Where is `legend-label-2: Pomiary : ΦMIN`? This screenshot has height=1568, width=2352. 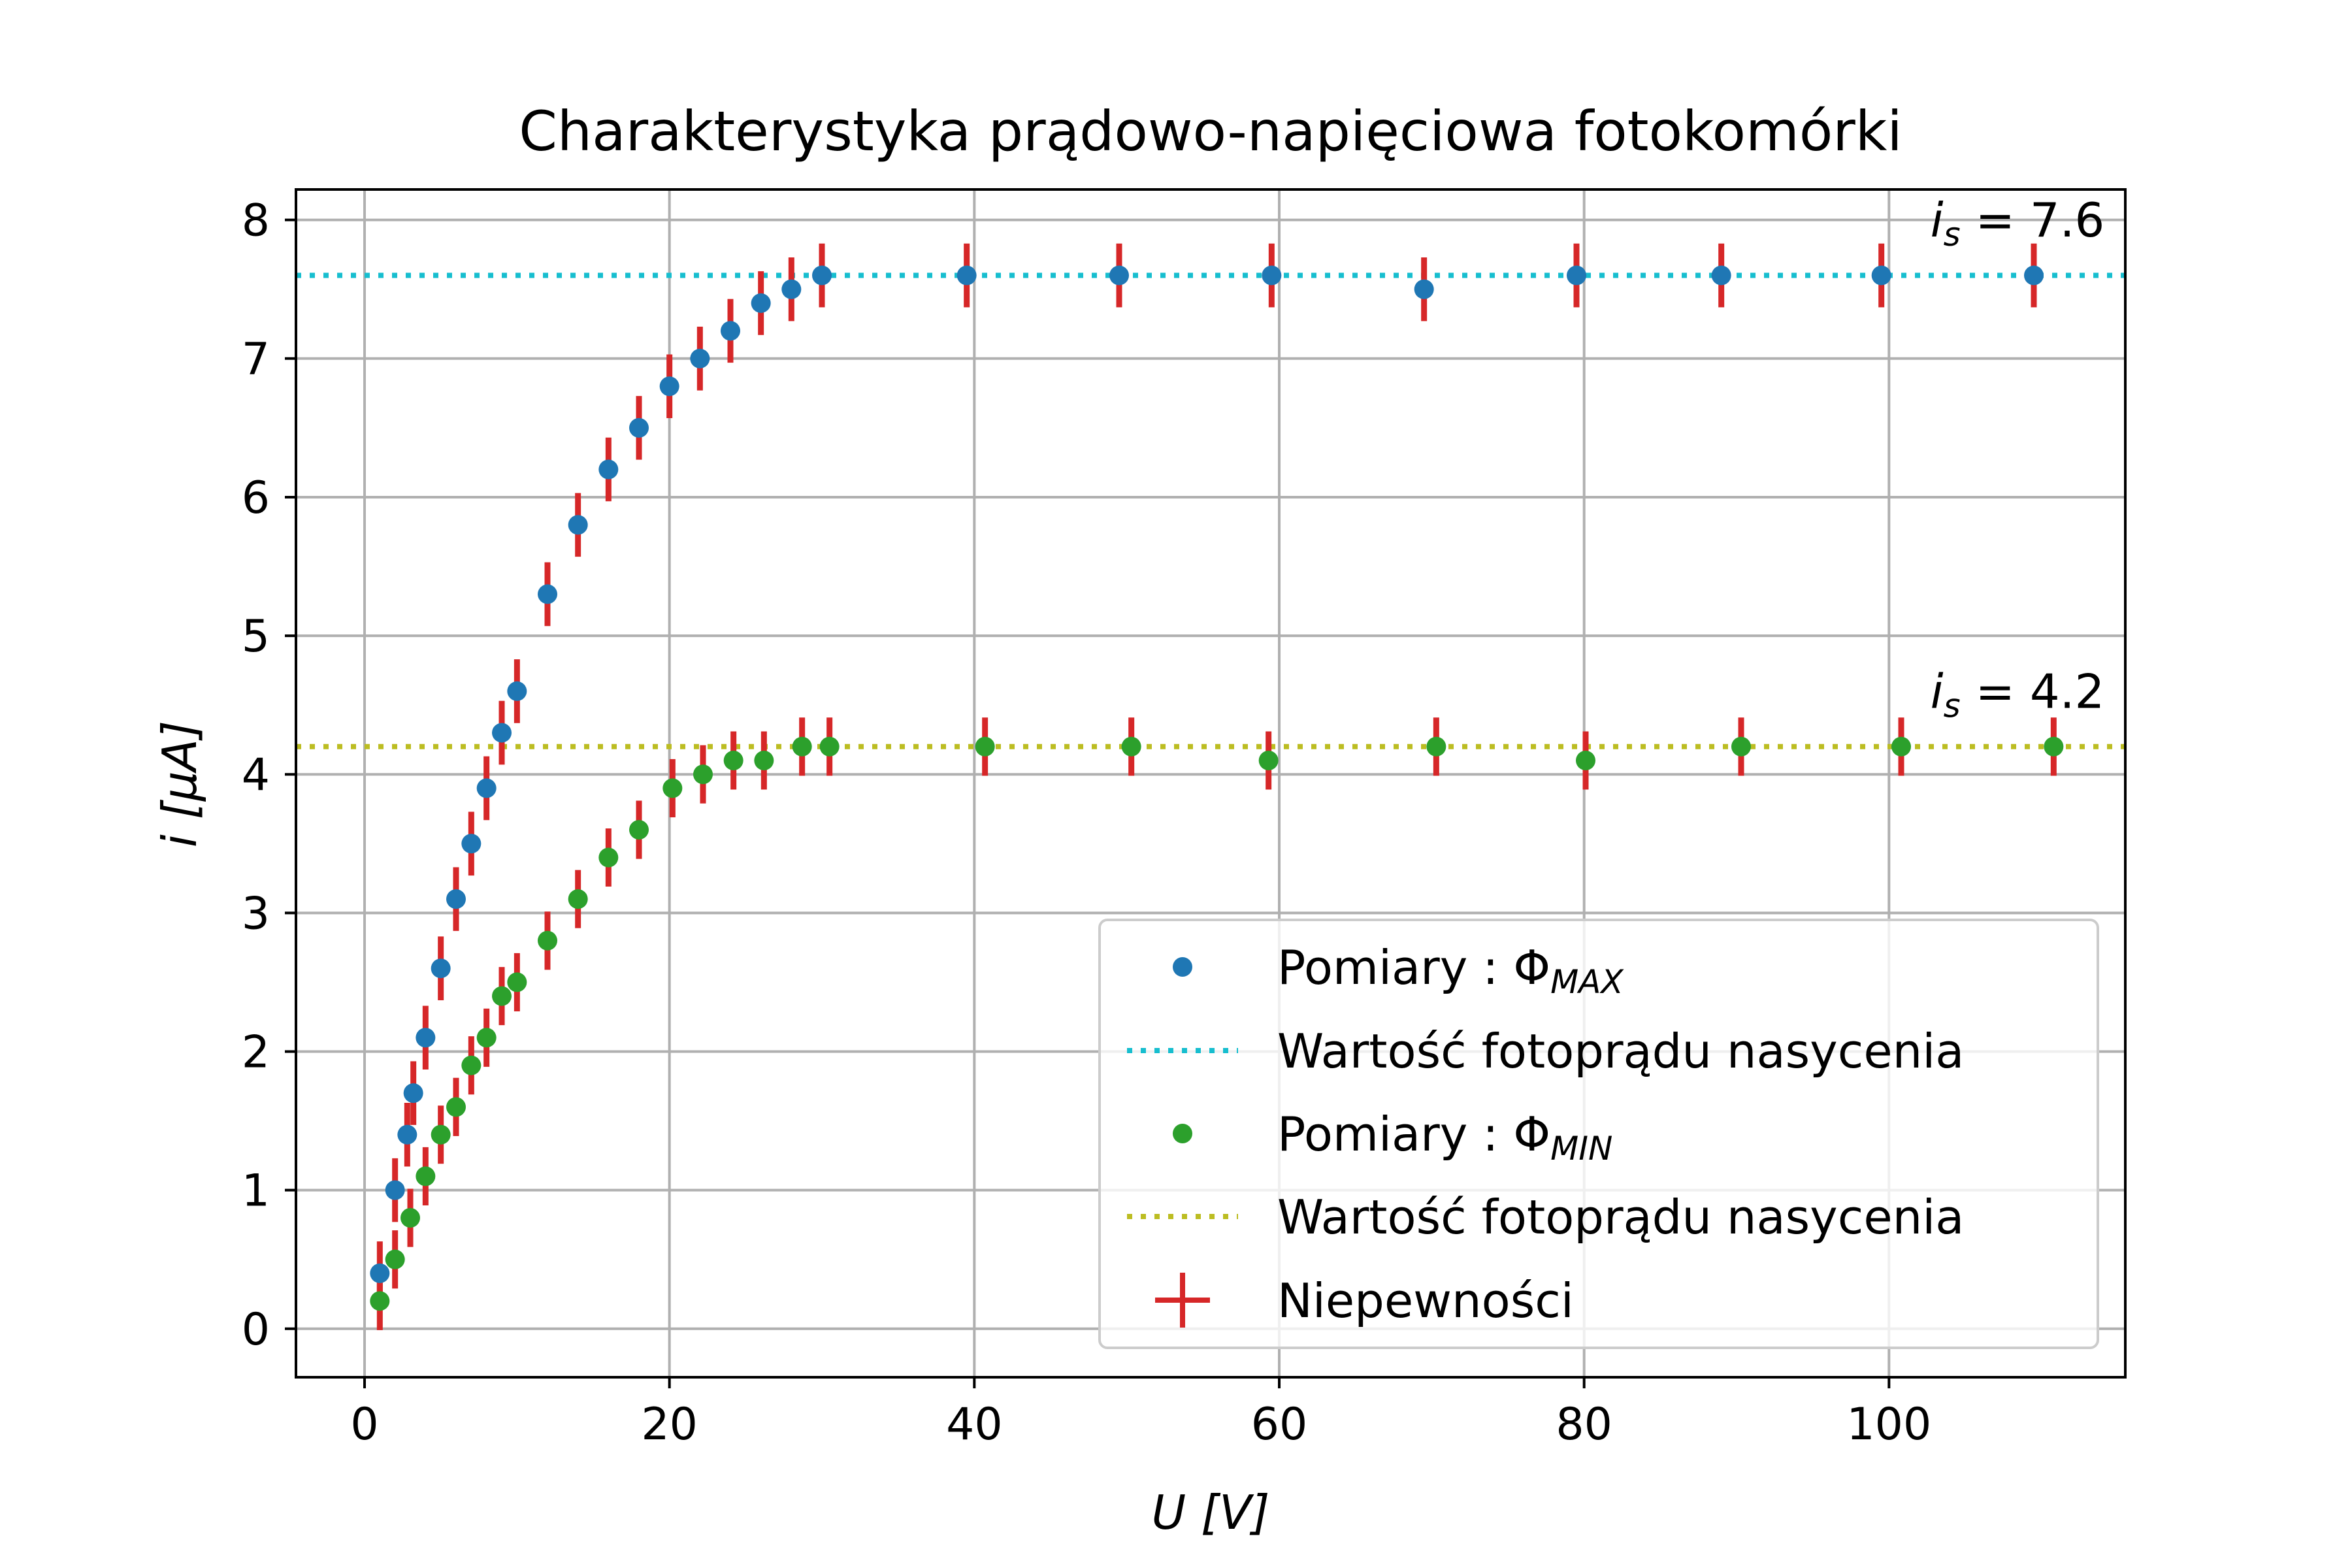
legend-label-2: Pomiary : ΦMIN is located at coordinates (1444, 1137).